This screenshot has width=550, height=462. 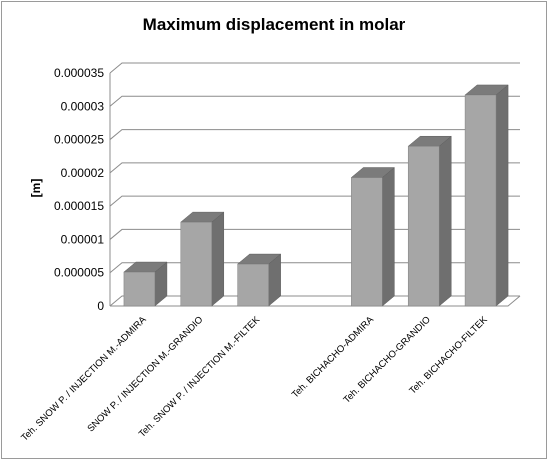 I want to click on y-tick-label: 0.000035, so click(x=79, y=73).